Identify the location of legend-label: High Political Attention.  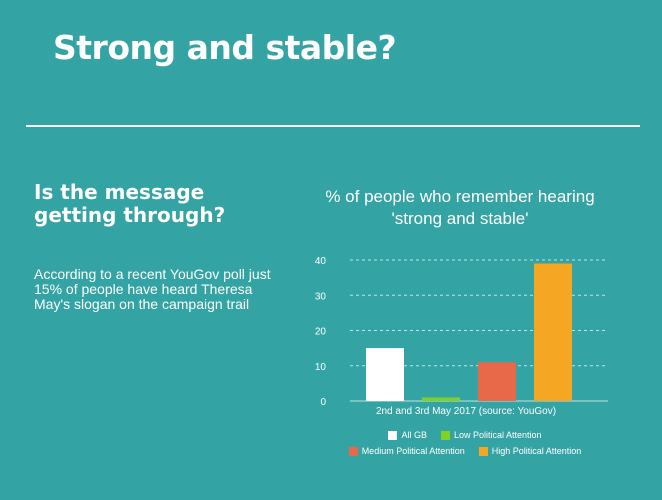
(536, 451).